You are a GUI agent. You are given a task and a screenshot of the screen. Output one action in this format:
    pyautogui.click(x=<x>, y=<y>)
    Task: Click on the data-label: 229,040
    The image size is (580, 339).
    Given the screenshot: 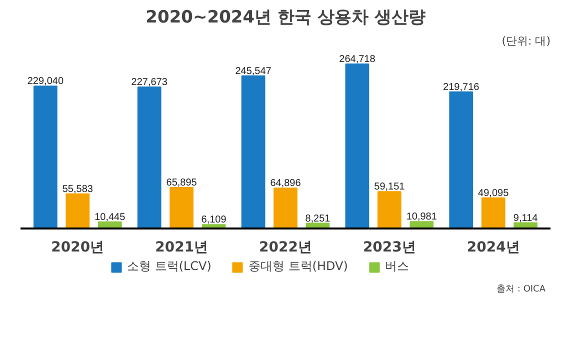 What is the action you would take?
    pyautogui.click(x=45, y=82)
    